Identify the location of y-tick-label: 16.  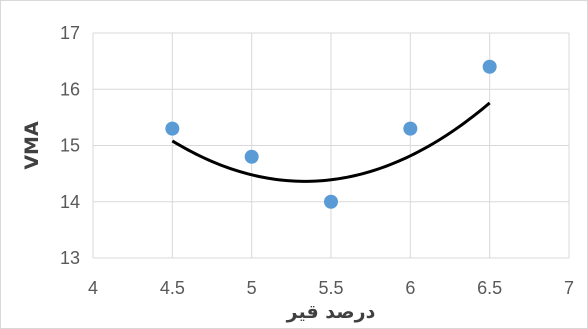
(70, 89).